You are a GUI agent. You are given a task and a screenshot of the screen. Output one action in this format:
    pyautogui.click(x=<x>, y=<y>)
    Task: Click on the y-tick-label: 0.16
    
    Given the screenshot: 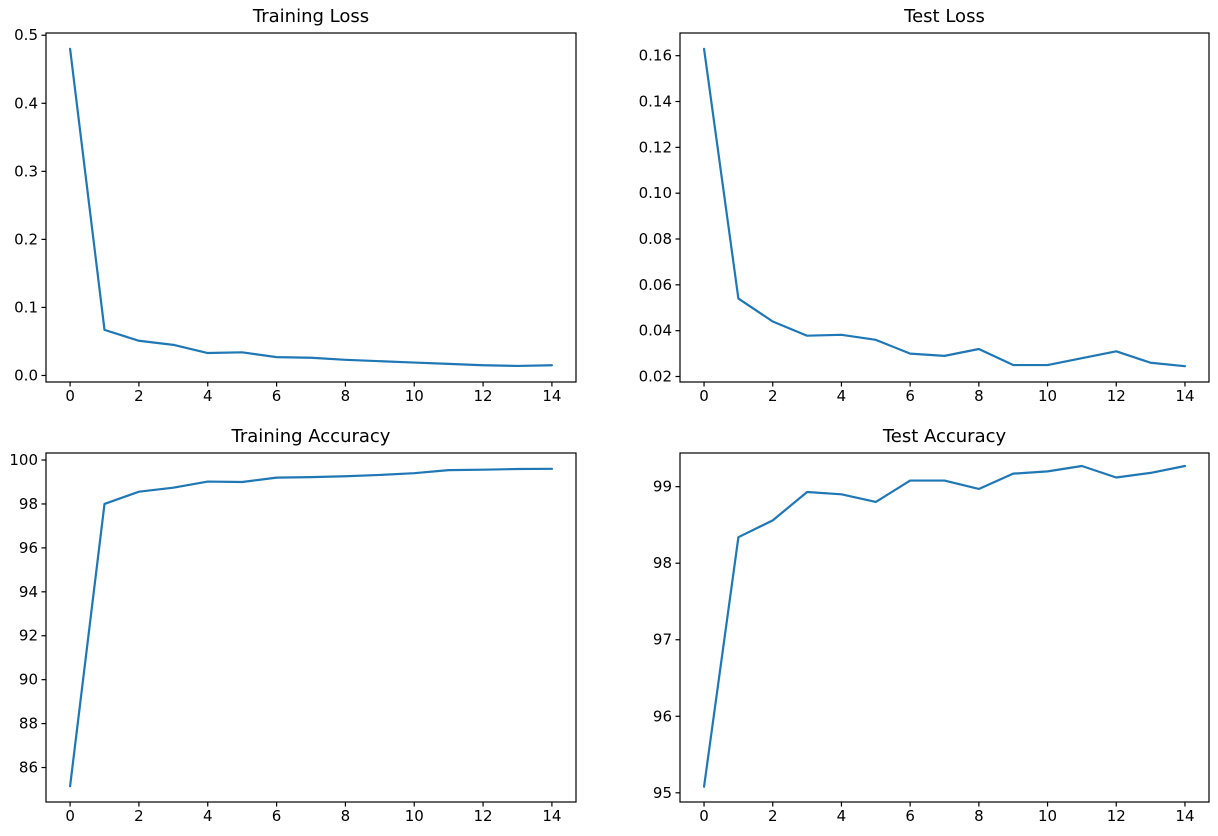 What is the action you would take?
    pyautogui.click(x=655, y=56)
    